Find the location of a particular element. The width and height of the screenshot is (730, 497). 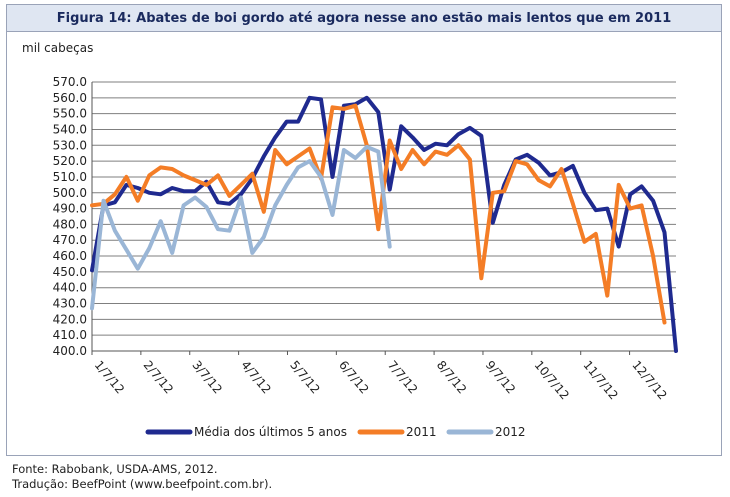

legend-label: Média dos últimos 5 anos is located at coordinates (270, 432).